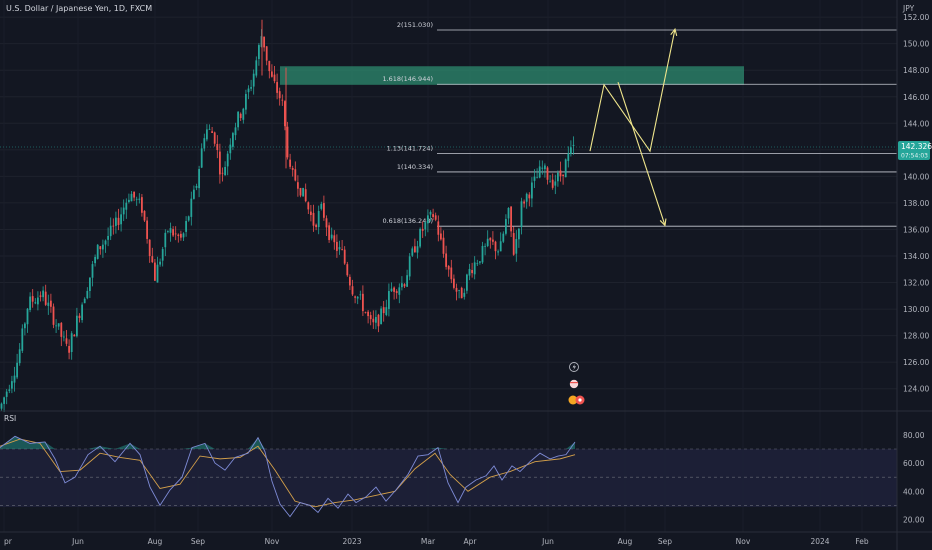  What do you see at coordinates (916, 44) in the screenshot?
I see `price-tick-label: 150.00` at bounding box center [916, 44].